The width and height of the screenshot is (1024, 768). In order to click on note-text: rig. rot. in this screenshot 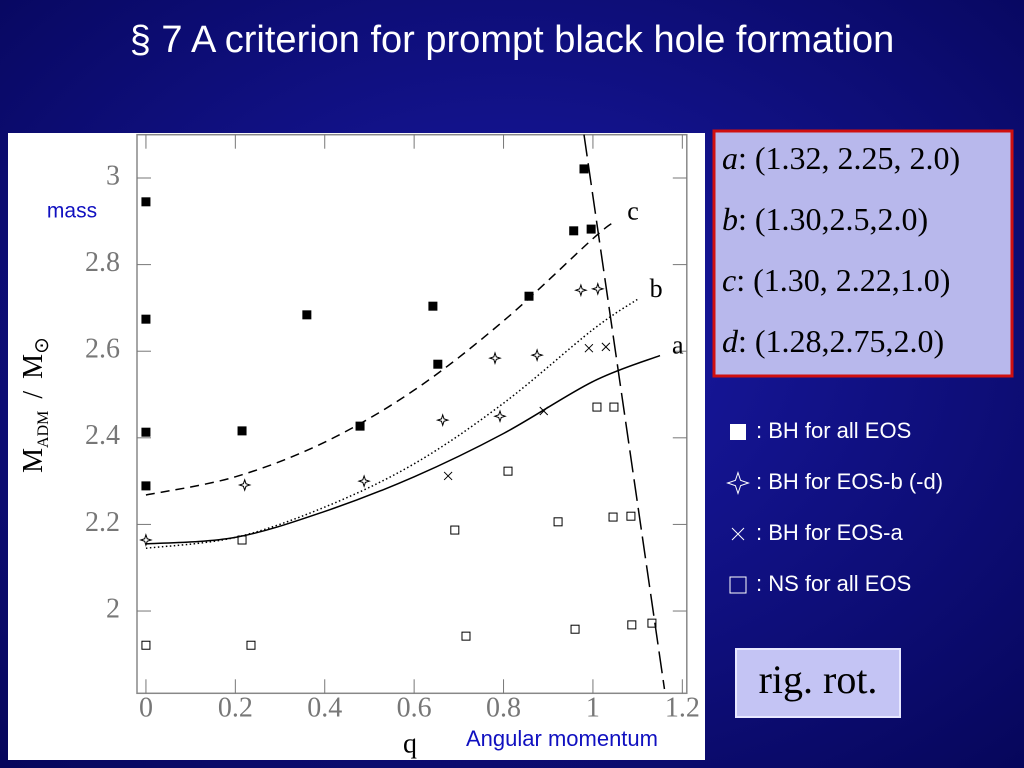, I will do `click(818, 679)`.